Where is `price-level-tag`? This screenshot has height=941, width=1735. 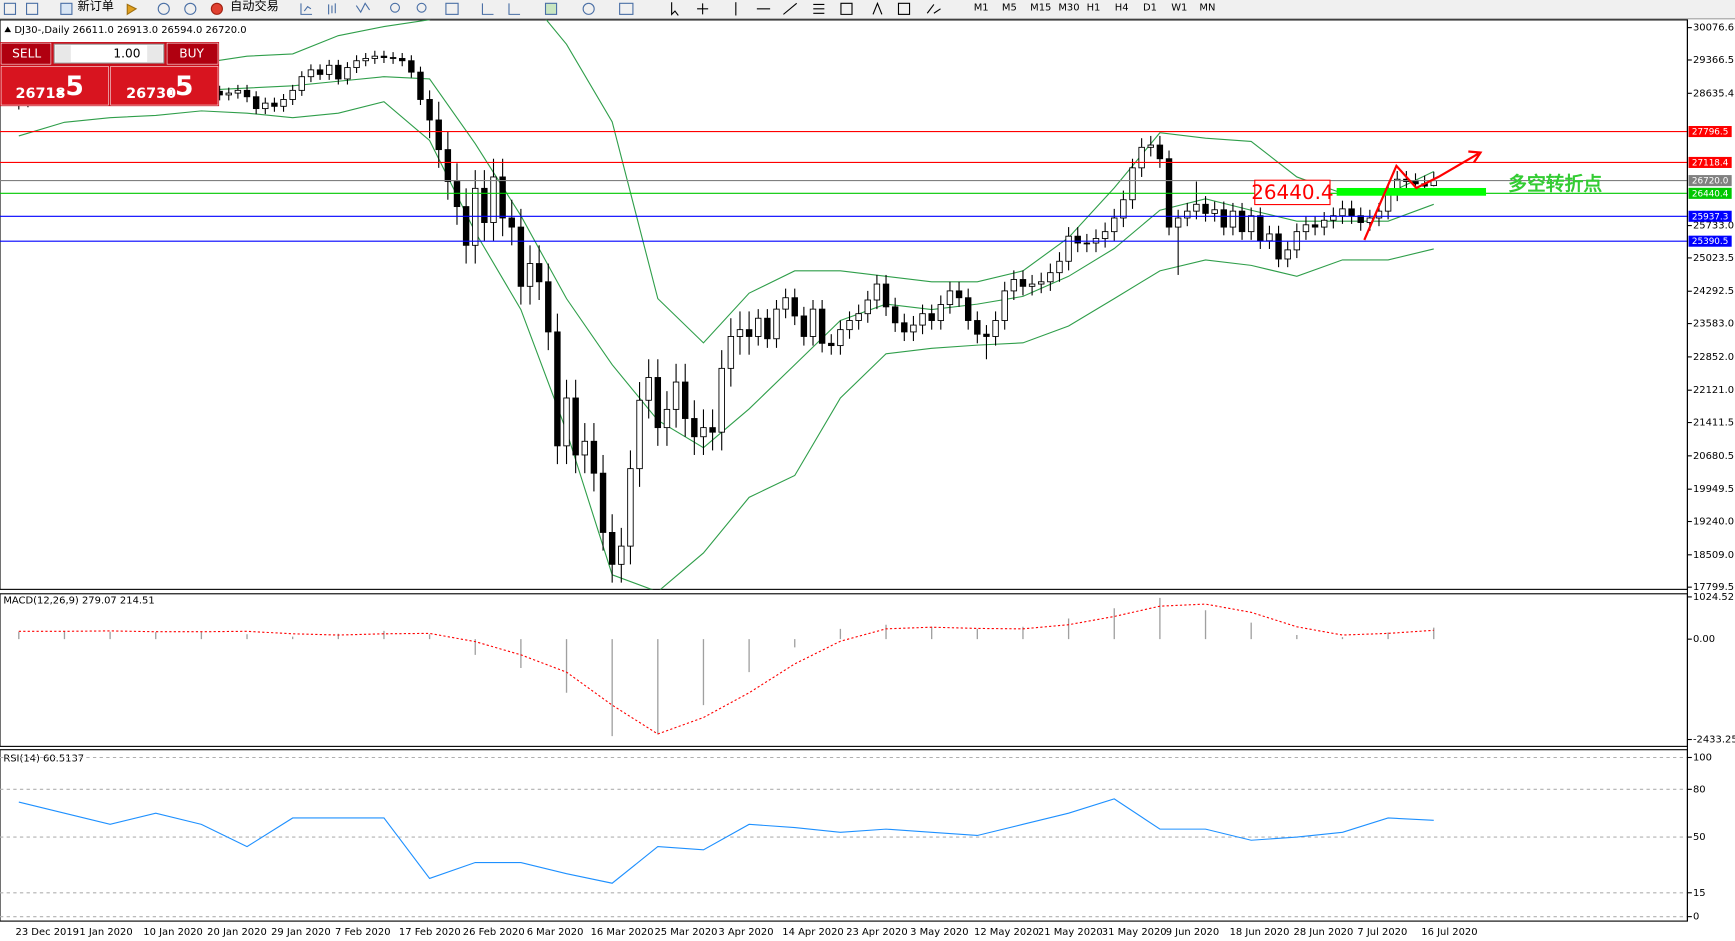 price-level-tag is located at coordinates (1710, 216).